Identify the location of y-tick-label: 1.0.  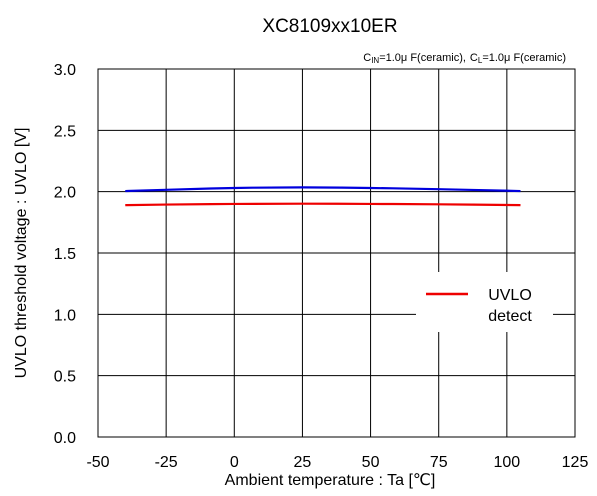
(65, 315).